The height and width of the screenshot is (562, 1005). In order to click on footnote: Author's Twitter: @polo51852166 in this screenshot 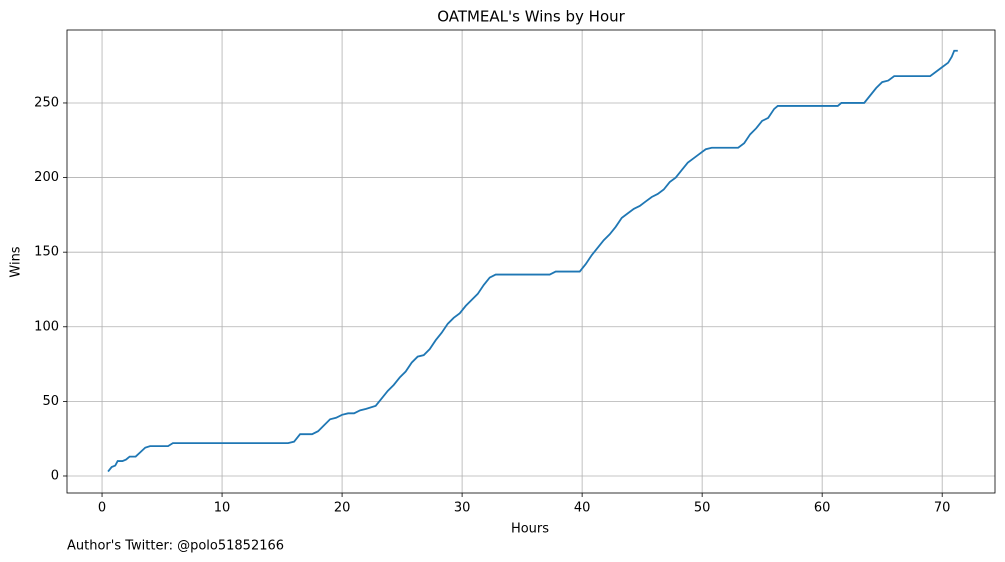, I will do `click(175, 546)`.